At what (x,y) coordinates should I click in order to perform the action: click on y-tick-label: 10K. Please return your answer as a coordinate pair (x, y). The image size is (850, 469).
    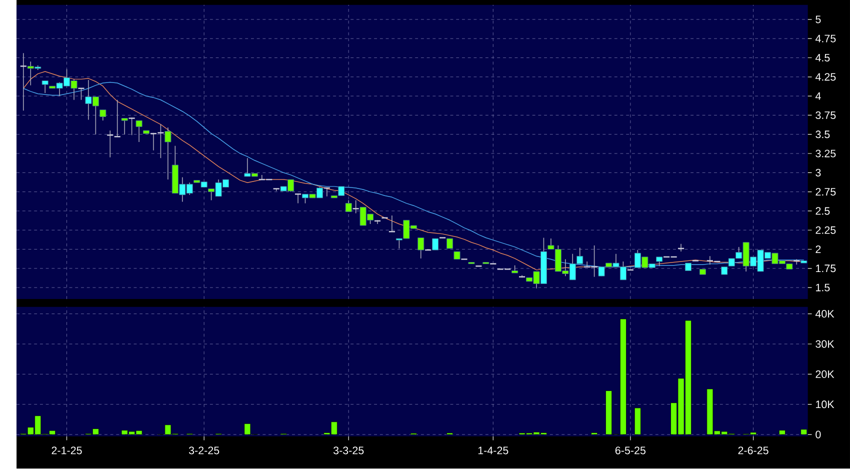
    Looking at the image, I should click on (825, 404).